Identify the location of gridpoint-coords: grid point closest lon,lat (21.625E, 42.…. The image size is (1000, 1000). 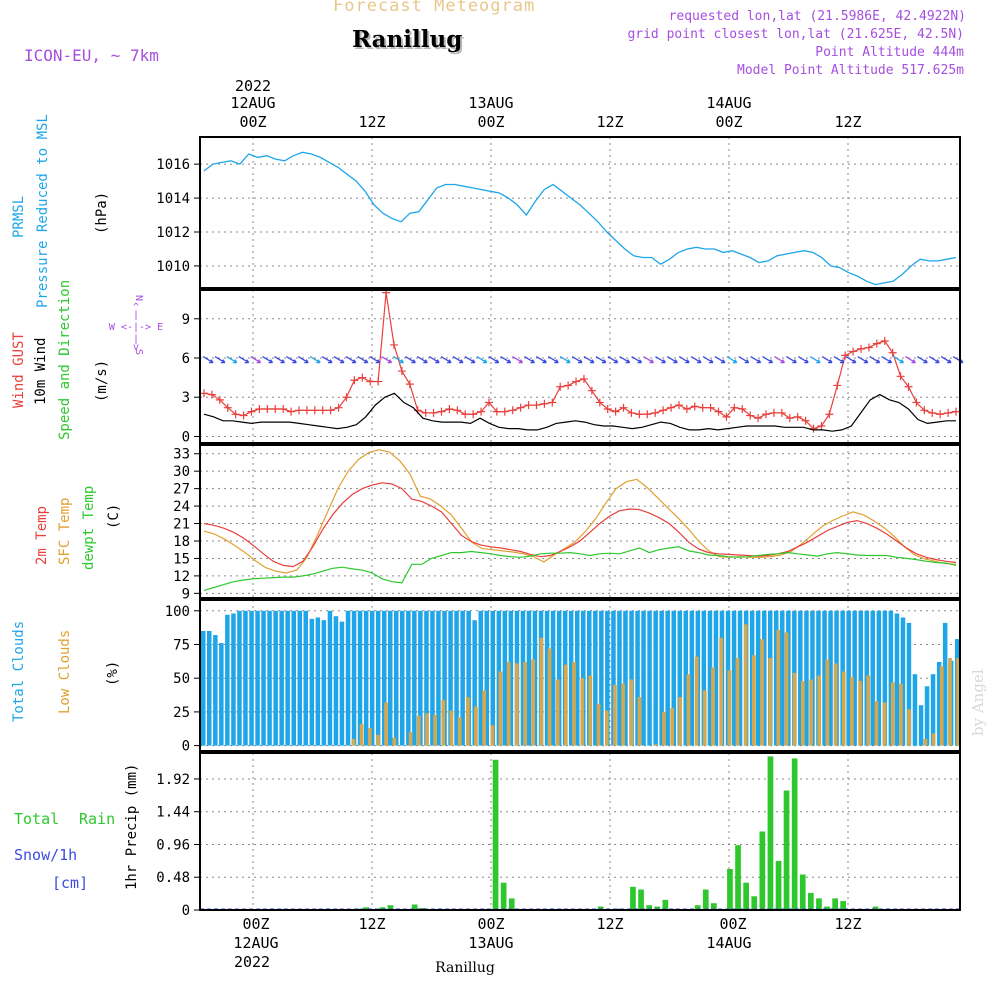
(795, 34).